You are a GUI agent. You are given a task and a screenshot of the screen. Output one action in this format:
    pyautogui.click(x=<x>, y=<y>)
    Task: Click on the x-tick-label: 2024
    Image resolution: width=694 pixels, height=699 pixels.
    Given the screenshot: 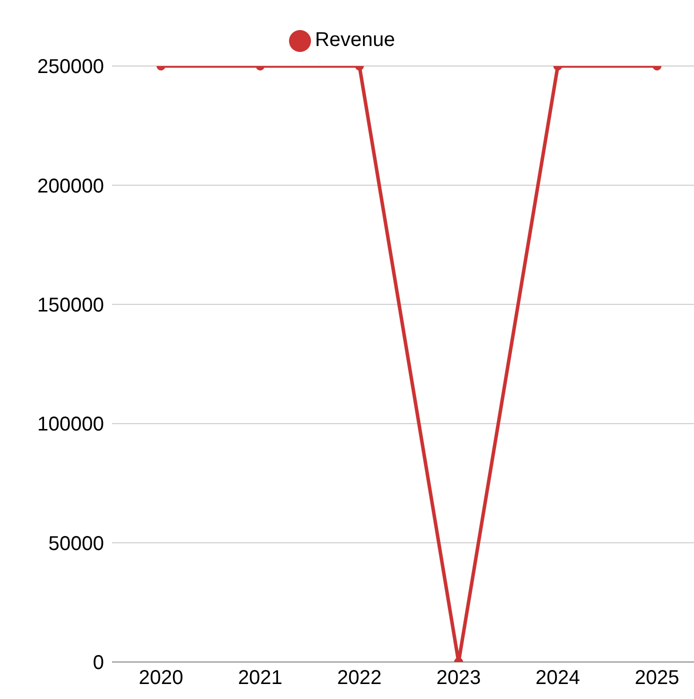 What is the action you would take?
    pyautogui.click(x=558, y=678)
    